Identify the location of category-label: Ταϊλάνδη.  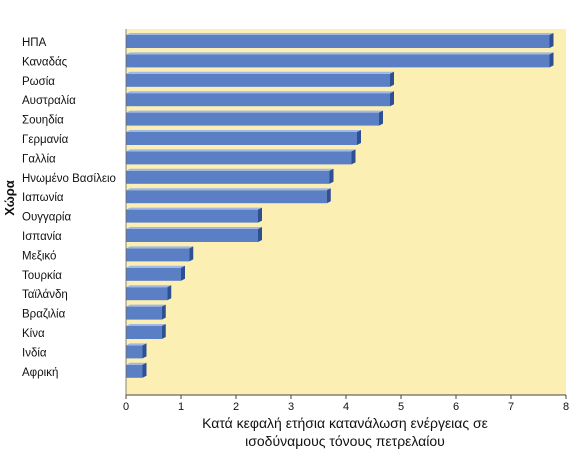
(45, 295).